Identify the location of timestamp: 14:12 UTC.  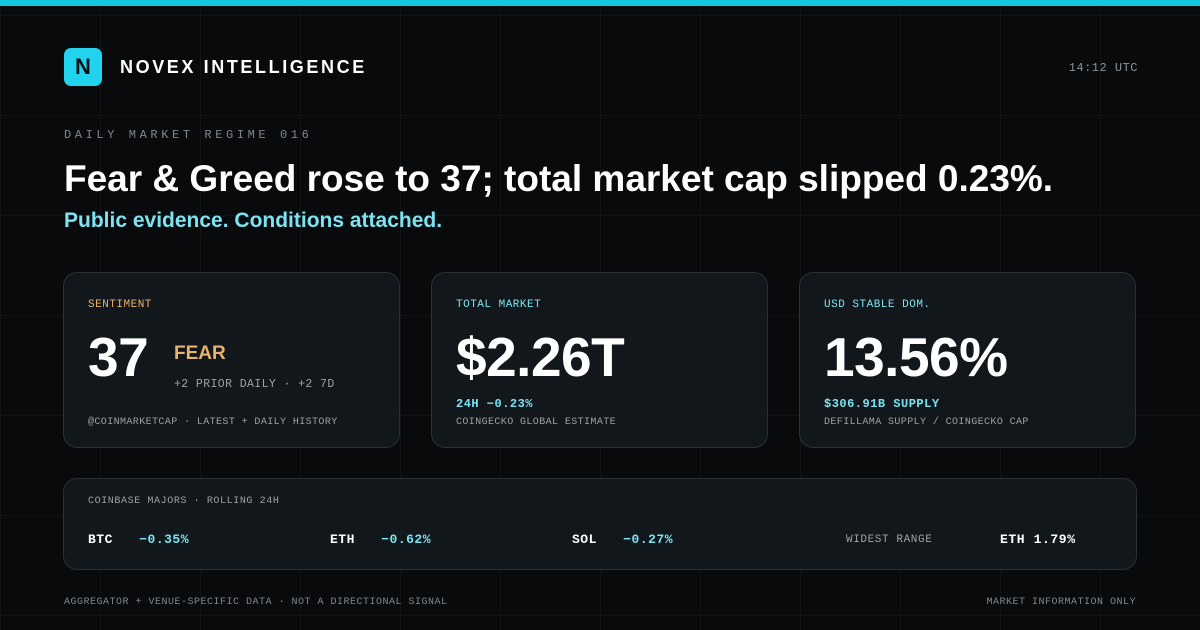
(1103, 68).